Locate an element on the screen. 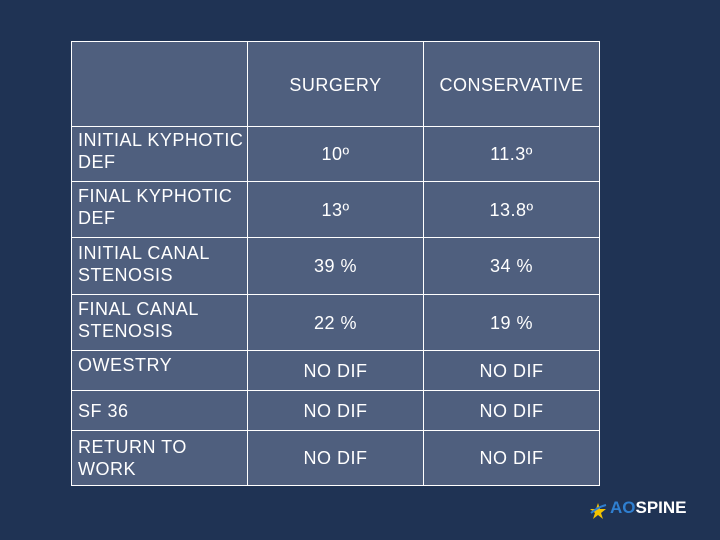 The width and height of the screenshot is (720, 540). table-row: FINAL KYPHOTIC DEF 13º 13.8º is located at coordinates (335, 209).